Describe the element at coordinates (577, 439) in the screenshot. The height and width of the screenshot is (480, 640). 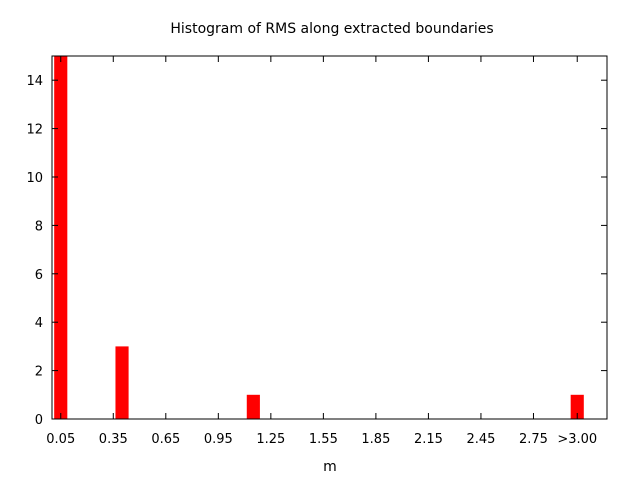
I see `x-tick-label: >3.00` at that location.